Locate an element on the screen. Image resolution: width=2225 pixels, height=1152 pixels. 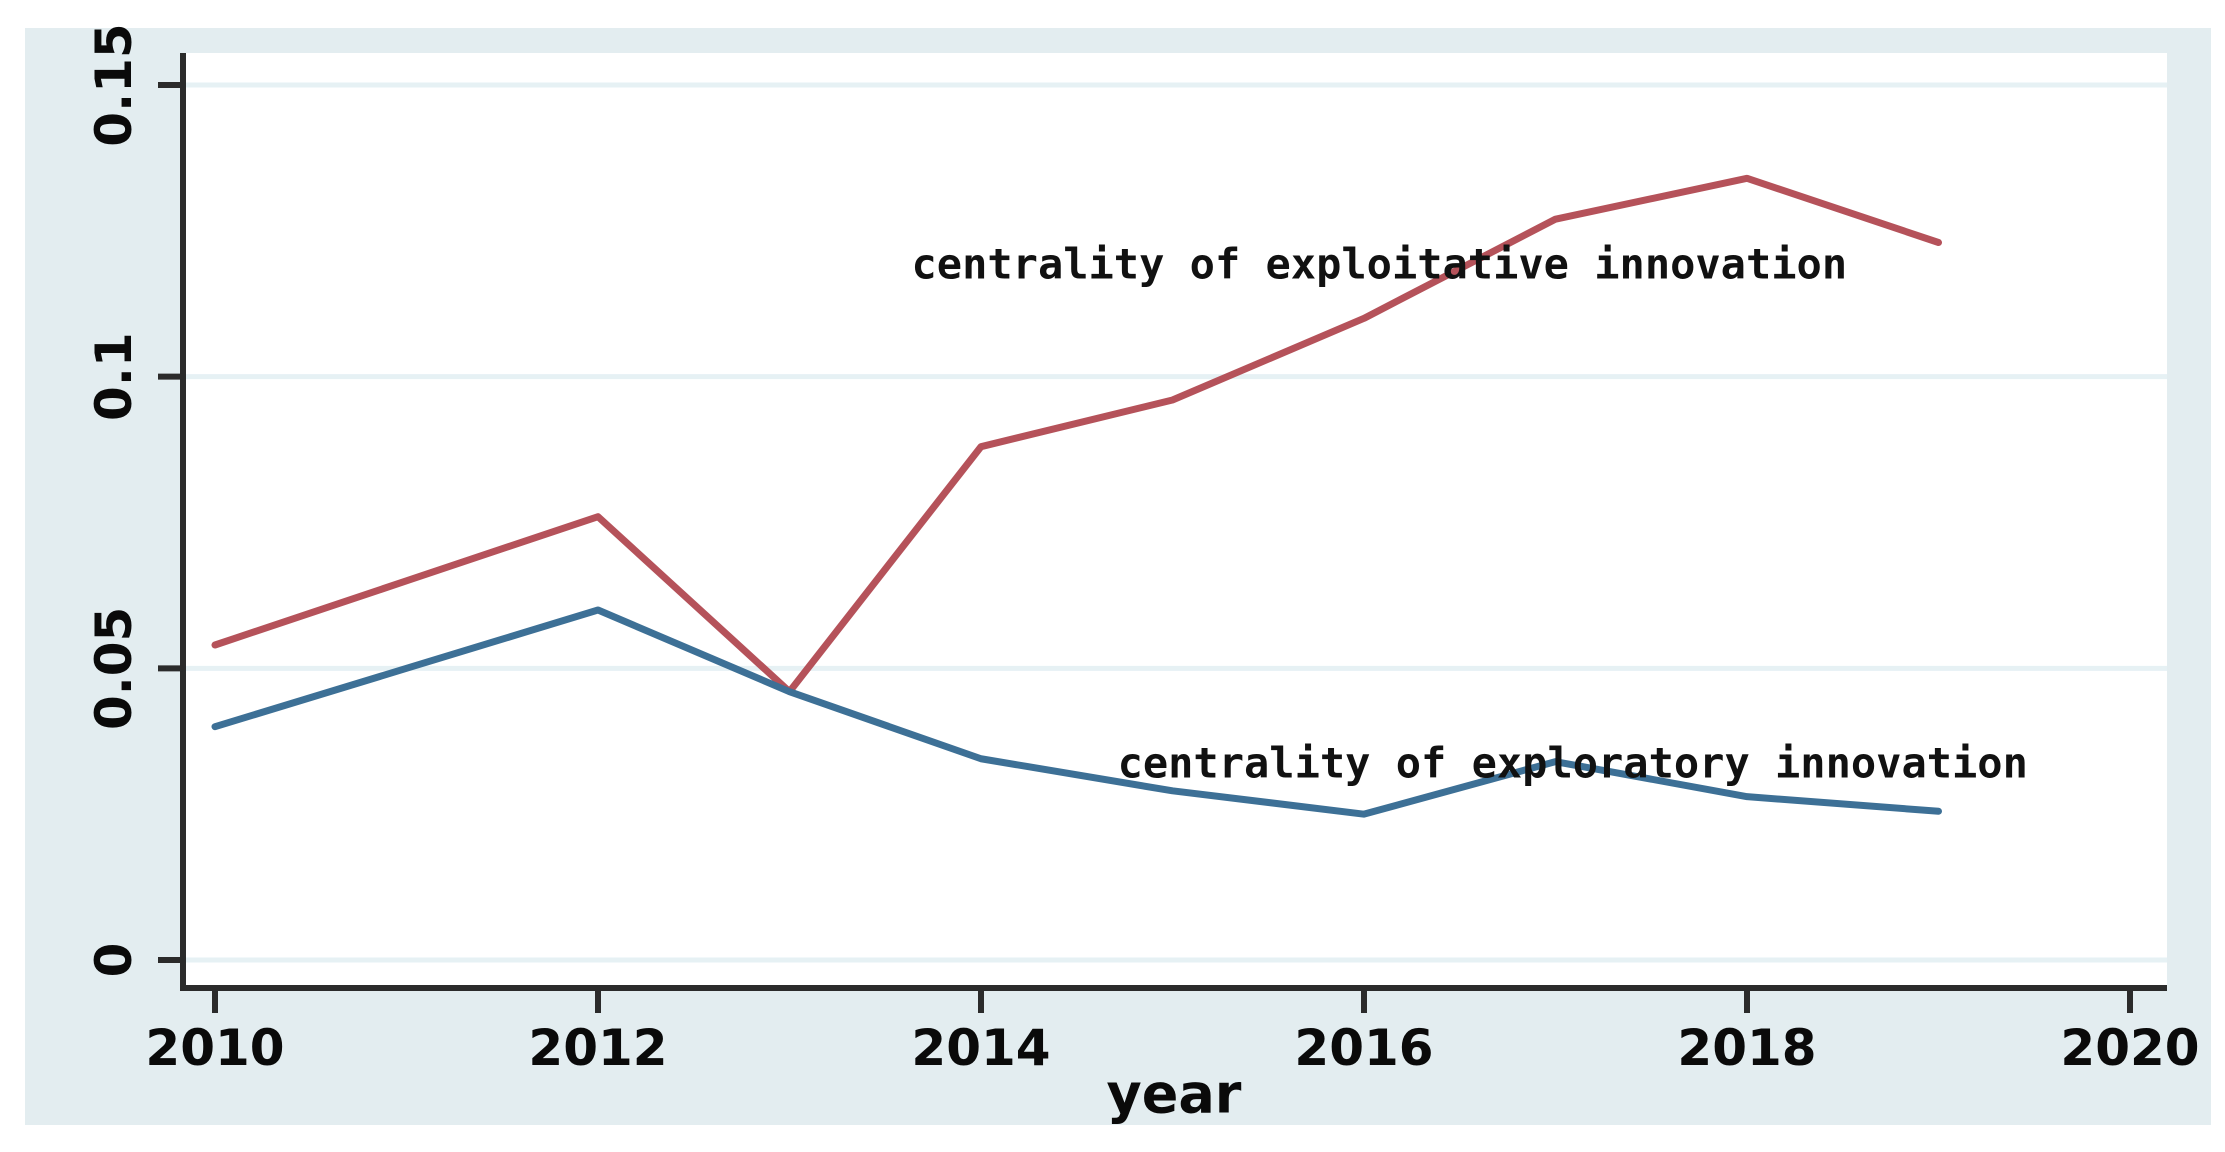
y-tick-label: 0.1 is located at coordinates (114, 376).